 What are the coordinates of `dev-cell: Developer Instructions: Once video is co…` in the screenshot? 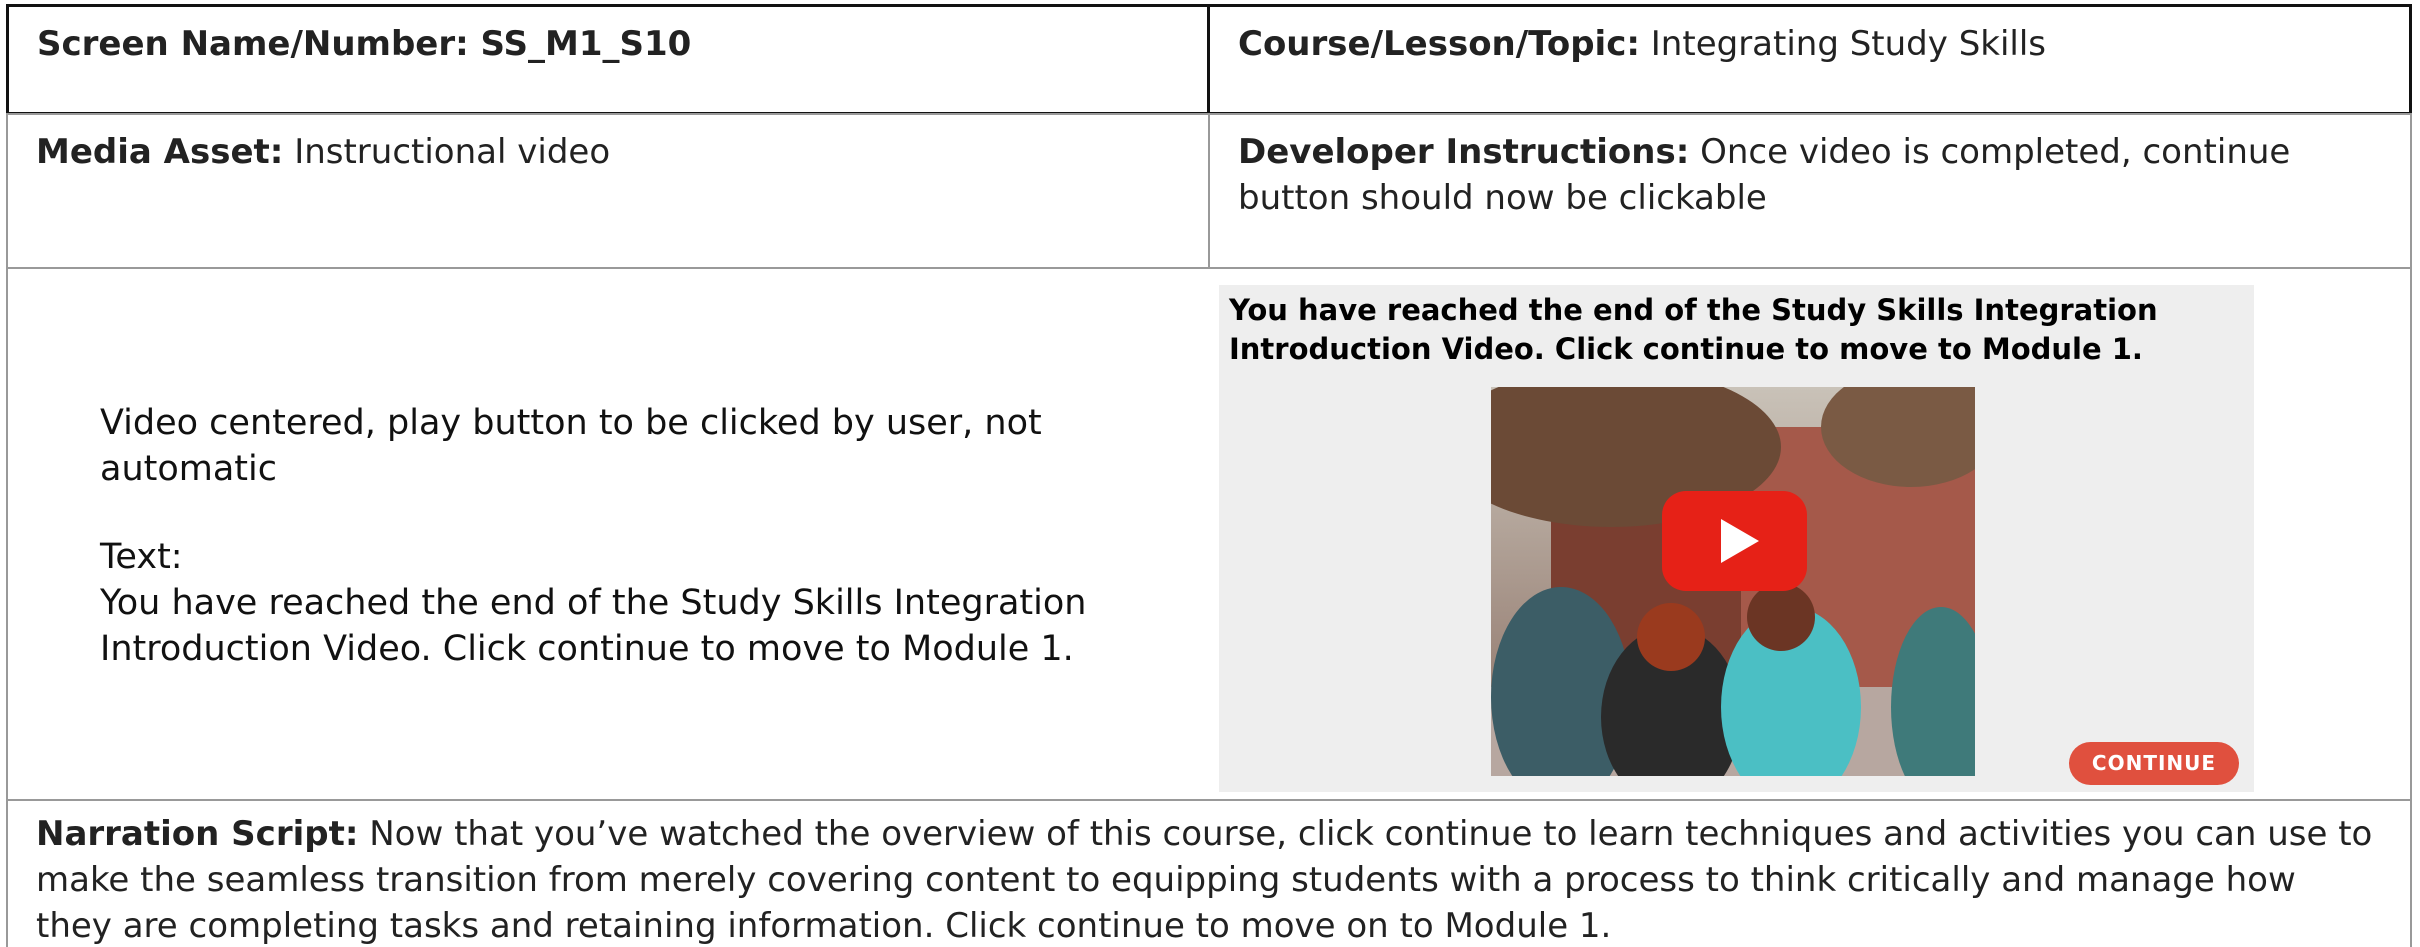 It's located at (1810, 191).